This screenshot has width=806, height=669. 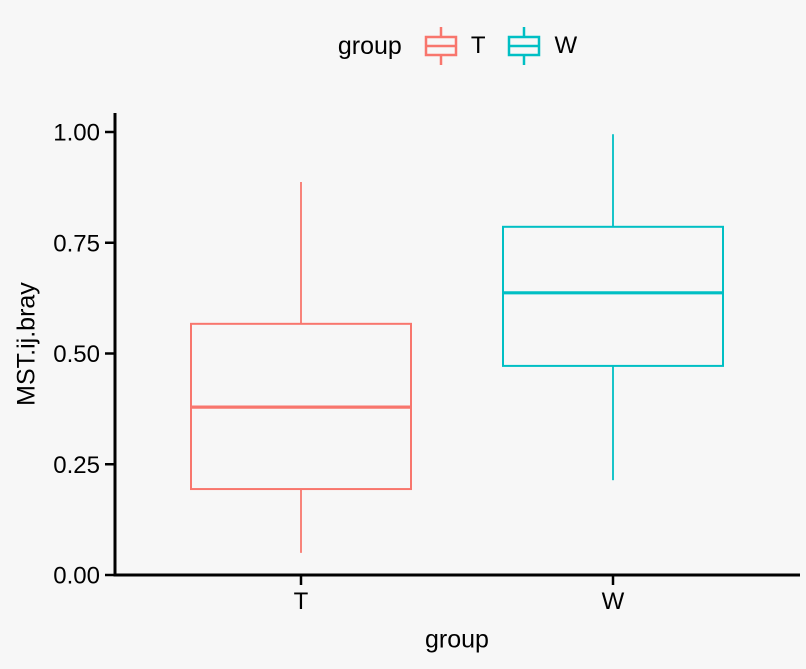 I want to click on legend-item-t: T, so click(x=455, y=46).